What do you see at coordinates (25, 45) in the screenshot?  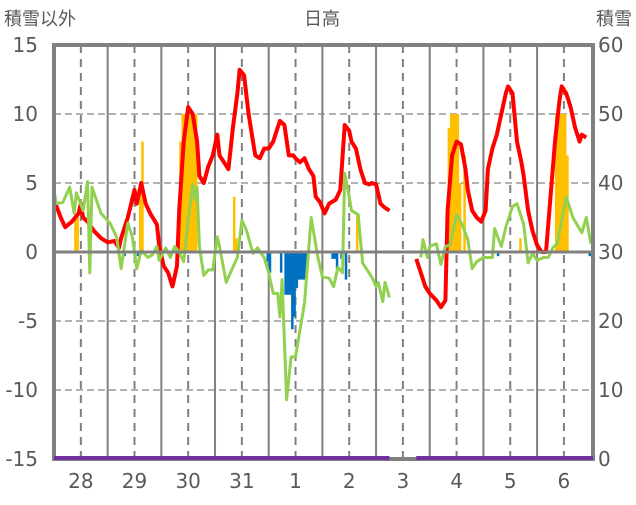 I see `left-tick-label: 15` at bounding box center [25, 45].